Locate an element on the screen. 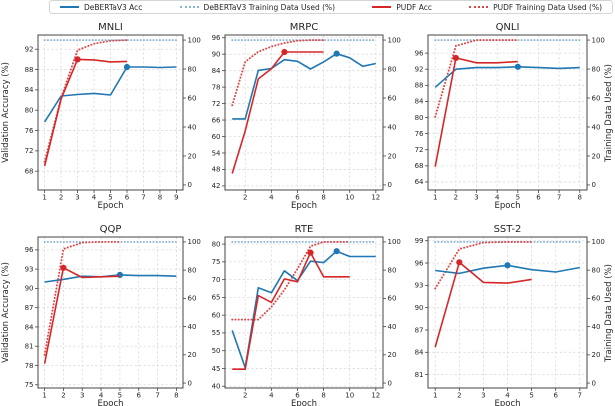 This screenshot has height=406, width=615. y-axis-label-left-row2: Validation Accuracy (%) is located at coordinates (6, 312).